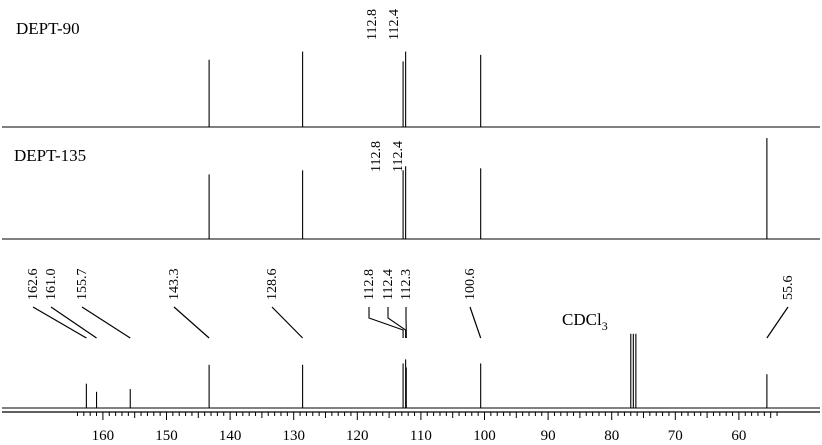 This screenshot has height=445, width=822. I want to click on x-tick-label: 140, so click(230, 436).